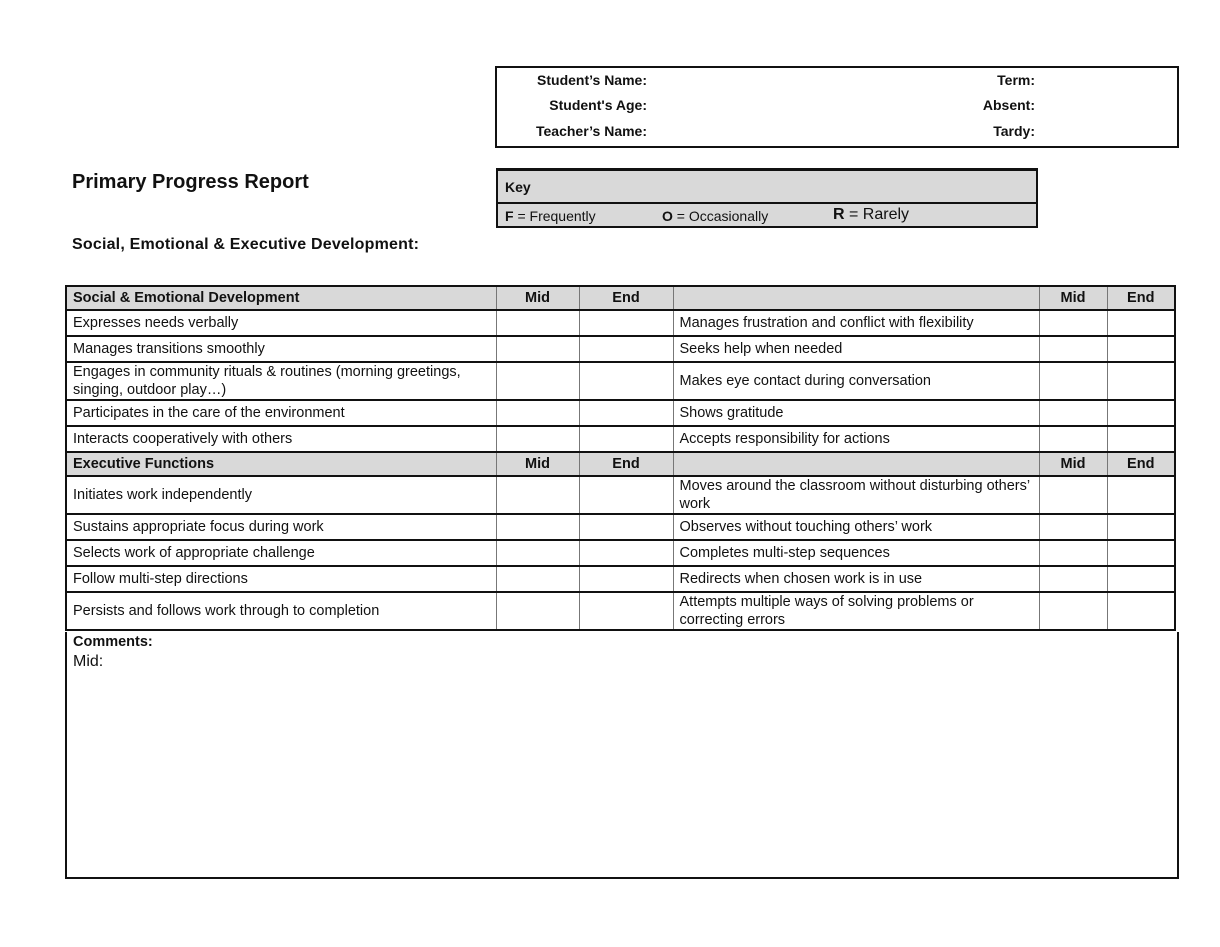  I want to click on absent-label: Absent:, so click(1008, 105).